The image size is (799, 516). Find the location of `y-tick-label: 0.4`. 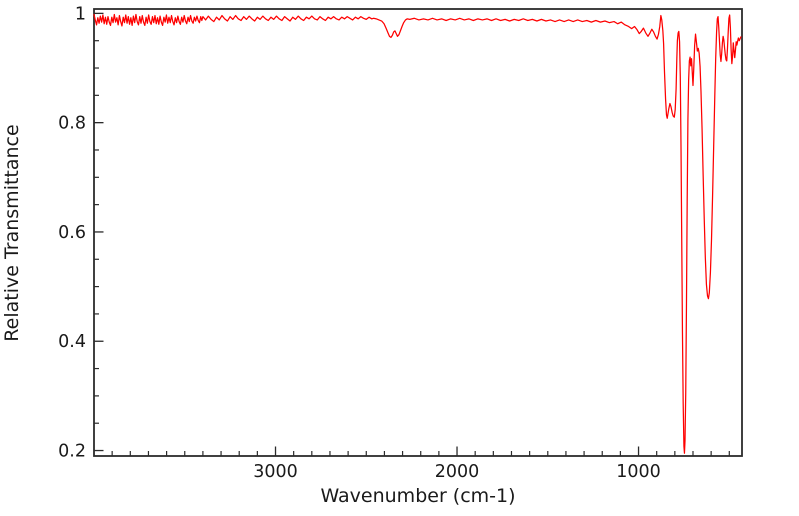

y-tick-label: 0.4 is located at coordinates (72, 342).